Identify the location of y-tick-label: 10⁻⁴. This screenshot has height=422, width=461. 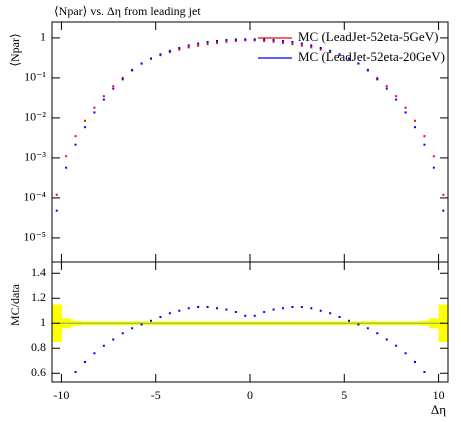
(34, 197).